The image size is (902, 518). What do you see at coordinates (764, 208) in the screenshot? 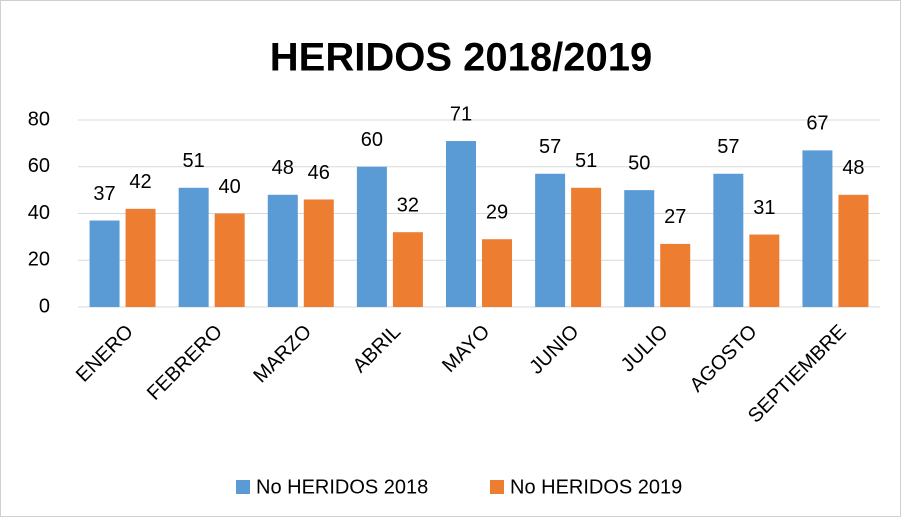
I see `data-label: 31` at bounding box center [764, 208].